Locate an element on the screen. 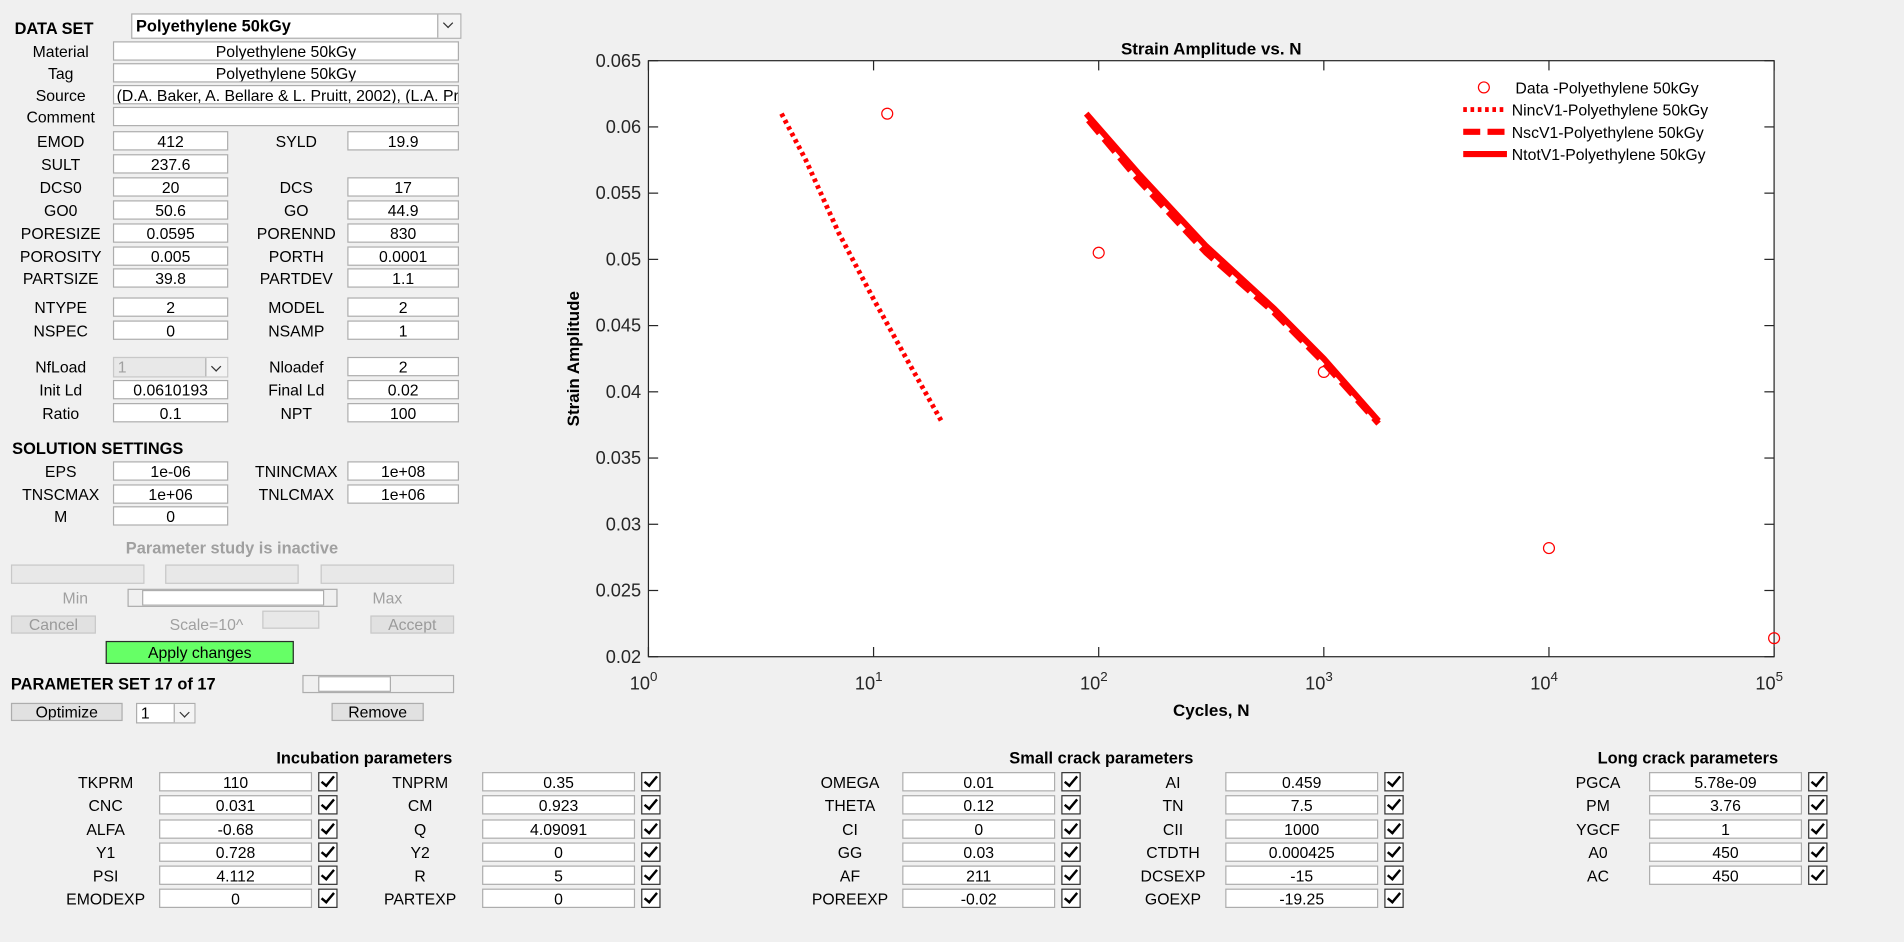 This screenshot has height=942, width=1904. text-field: 1e+08 is located at coordinates (403, 471).